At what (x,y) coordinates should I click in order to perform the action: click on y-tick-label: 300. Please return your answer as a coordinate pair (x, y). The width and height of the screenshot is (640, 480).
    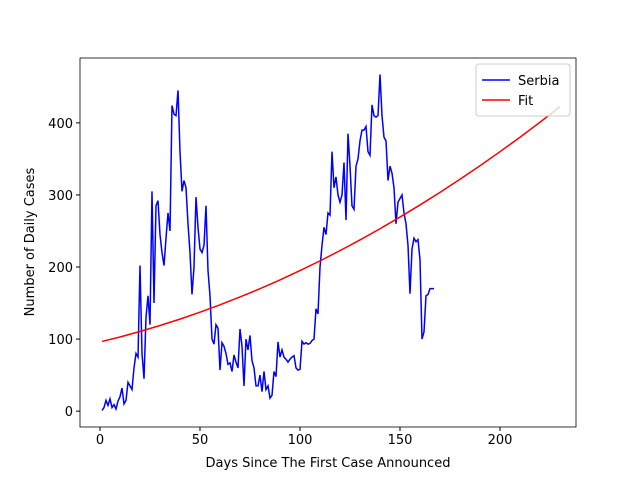
    Looking at the image, I should click on (60, 196).